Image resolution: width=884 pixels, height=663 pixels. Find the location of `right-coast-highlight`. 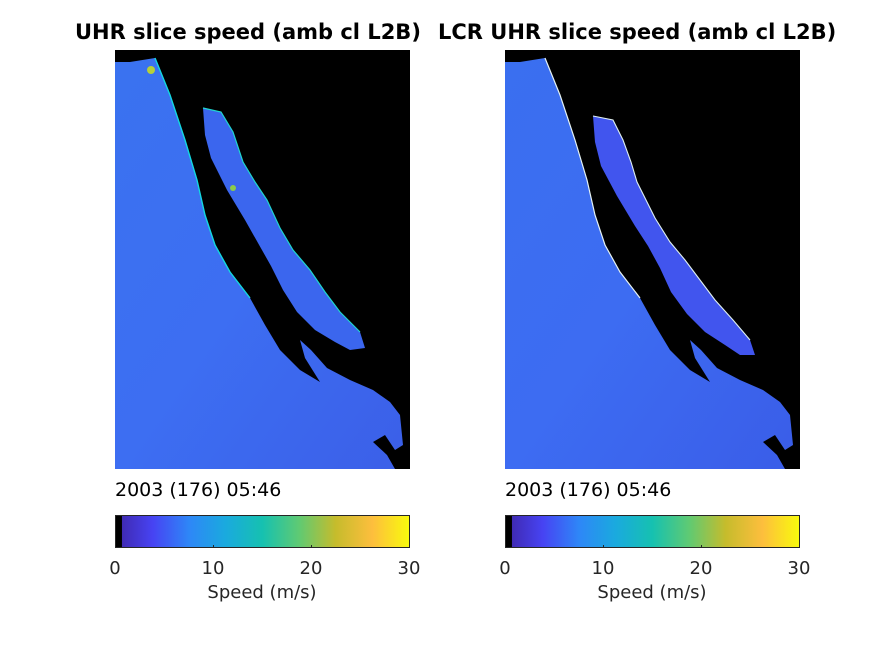

right-coast-highlight is located at coordinates (592, 178).